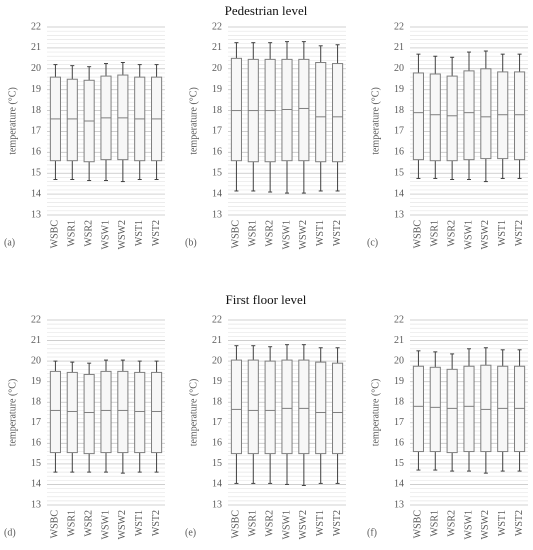  Describe the element at coordinates (191, 242) in the screenshot. I see `panel-label: (b)` at that location.